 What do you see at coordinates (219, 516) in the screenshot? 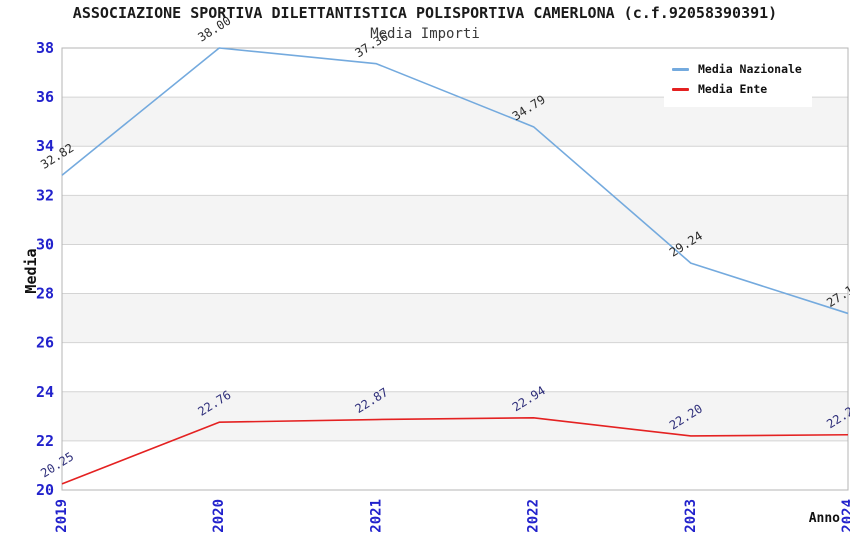
I see `x-tick-label: 2020` at bounding box center [219, 516].